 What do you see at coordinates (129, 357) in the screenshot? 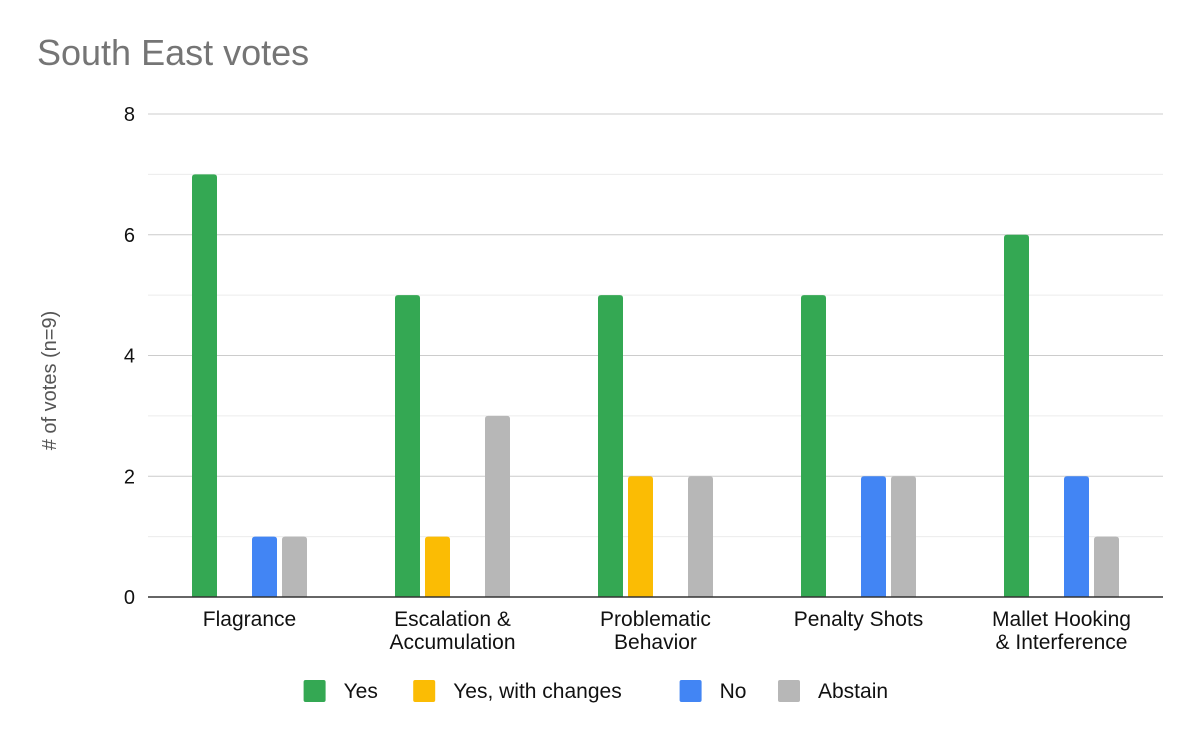
I see `y-tick-label: 4` at bounding box center [129, 357].